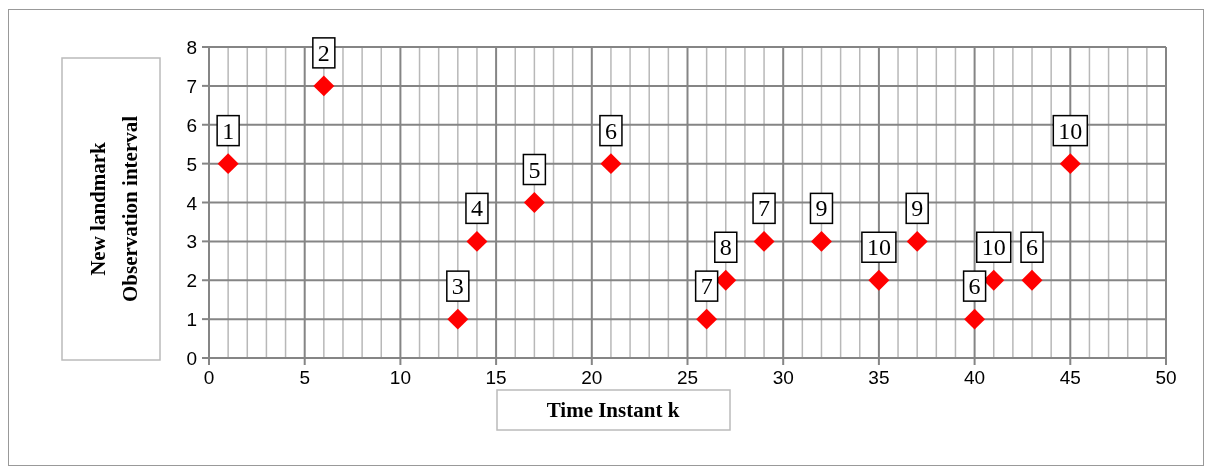 The height and width of the screenshot is (468, 1205). I want to click on x-axis-title: Time Instant k, so click(613, 410).